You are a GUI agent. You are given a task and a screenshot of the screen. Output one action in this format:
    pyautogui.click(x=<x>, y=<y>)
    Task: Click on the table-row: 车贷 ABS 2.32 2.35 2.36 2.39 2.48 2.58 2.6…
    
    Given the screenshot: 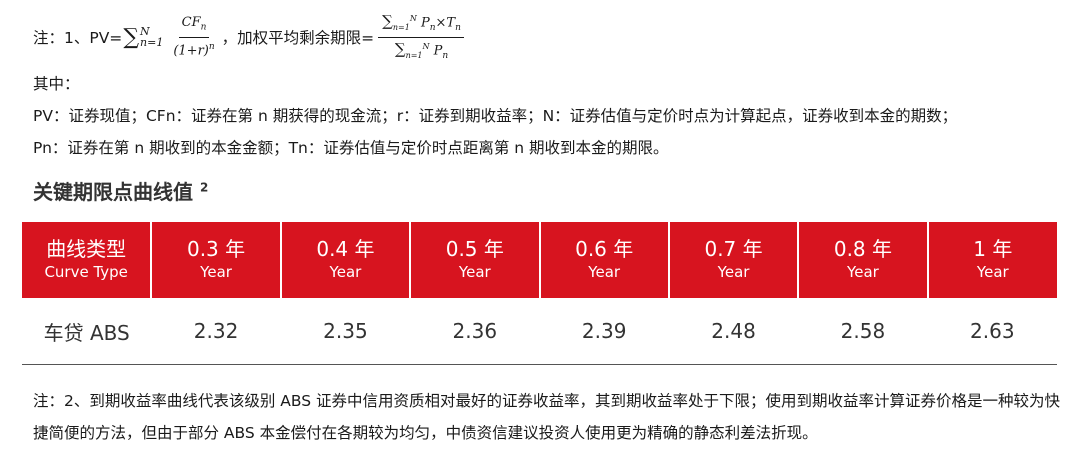 What is the action you would take?
    pyautogui.click(x=539, y=331)
    